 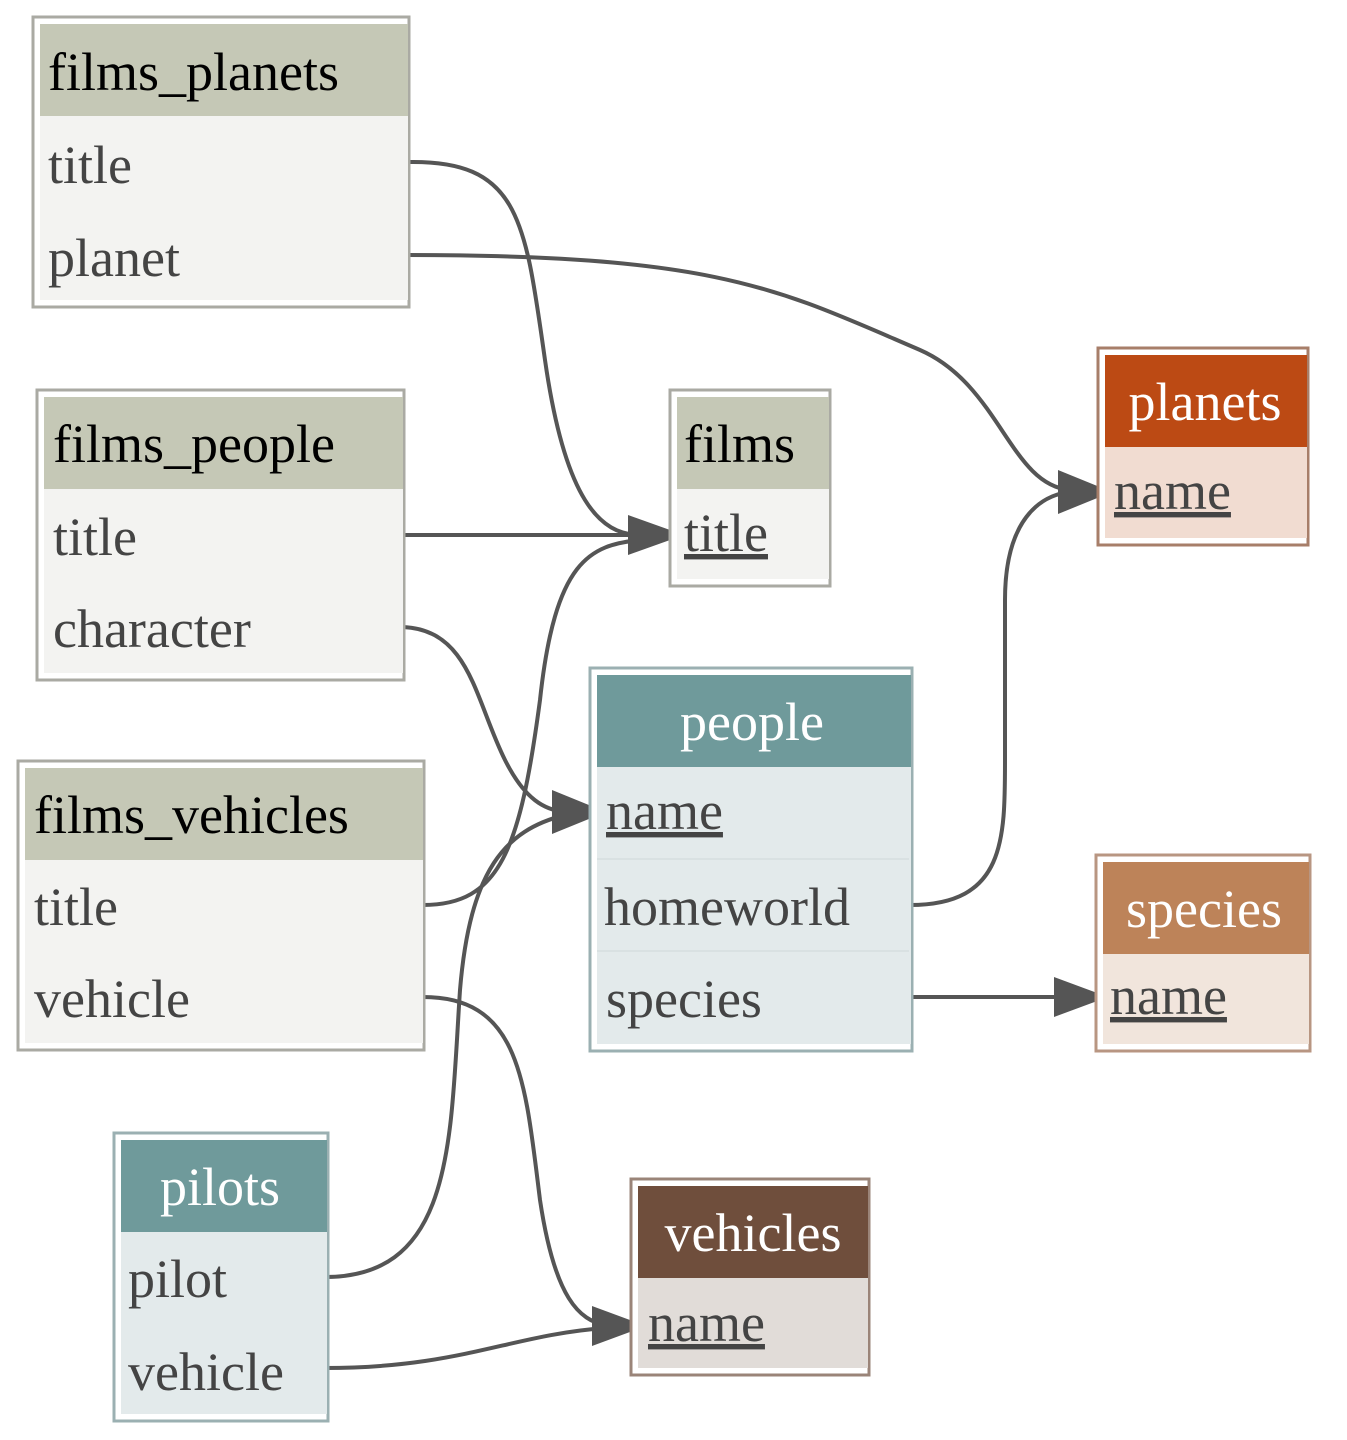 What do you see at coordinates (524, 348) in the screenshot?
I see `edge-films-planets-title-to-films-title` at bounding box center [524, 348].